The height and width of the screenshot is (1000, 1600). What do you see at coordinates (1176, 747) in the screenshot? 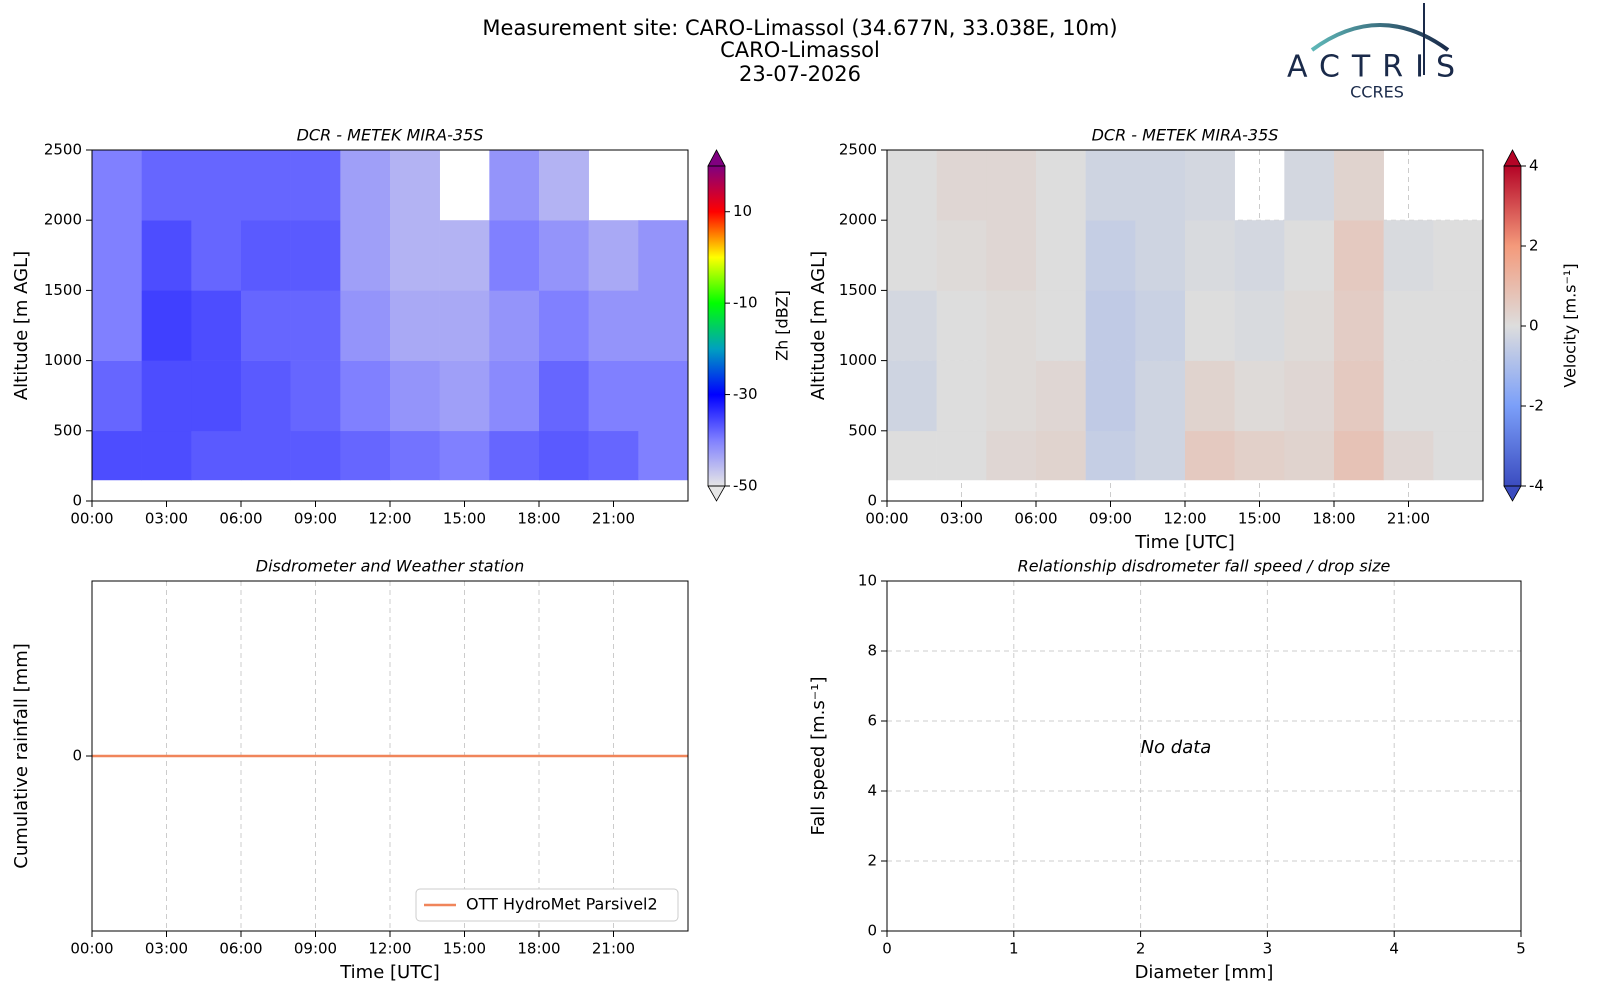
I see `annotation: No data` at bounding box center [1176, 747].